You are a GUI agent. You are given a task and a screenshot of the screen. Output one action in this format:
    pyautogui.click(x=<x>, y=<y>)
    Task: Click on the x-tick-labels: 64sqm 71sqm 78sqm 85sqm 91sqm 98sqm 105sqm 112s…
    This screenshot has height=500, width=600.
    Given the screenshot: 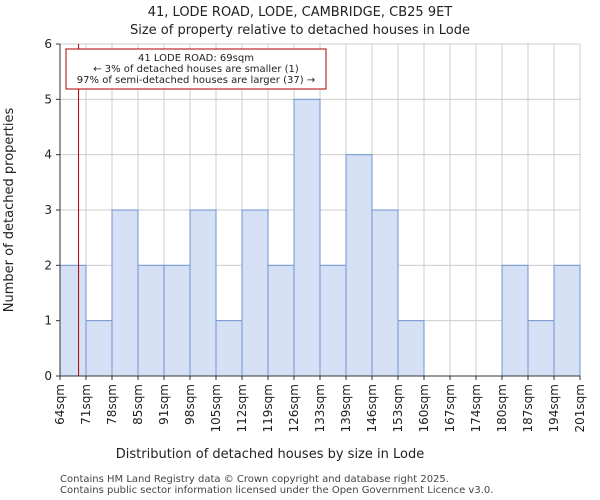 What is the action you would take?
    pyautogui.click(x=320, y=408)
    